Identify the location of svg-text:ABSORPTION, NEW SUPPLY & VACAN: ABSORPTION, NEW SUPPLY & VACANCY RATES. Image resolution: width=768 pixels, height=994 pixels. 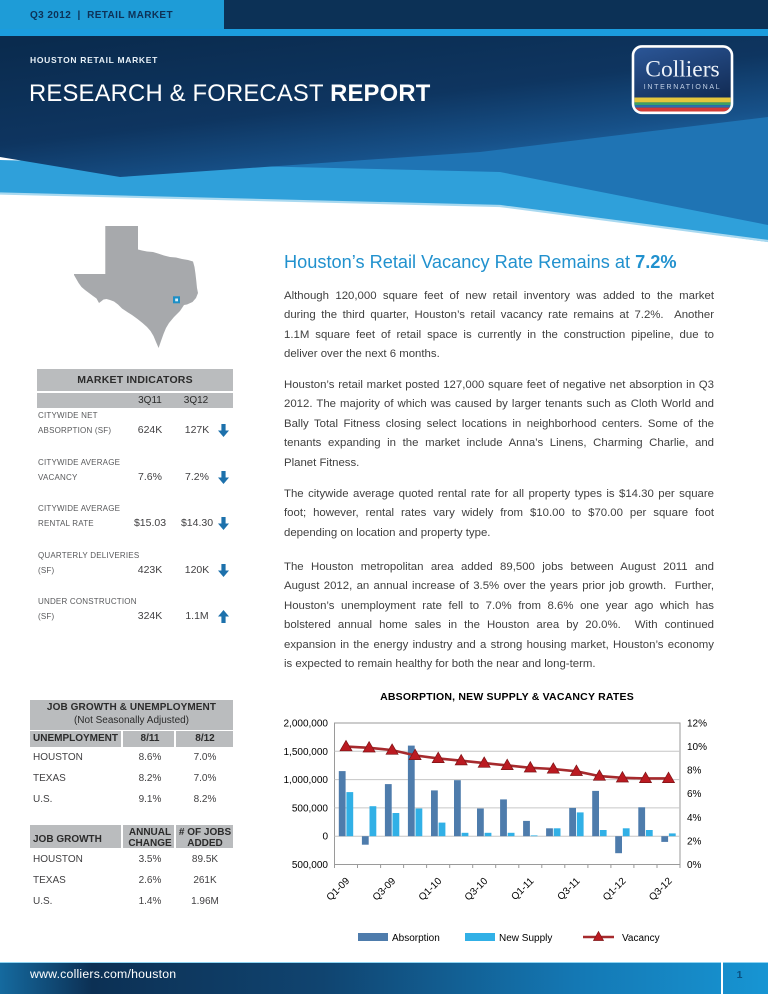
(507, 697).